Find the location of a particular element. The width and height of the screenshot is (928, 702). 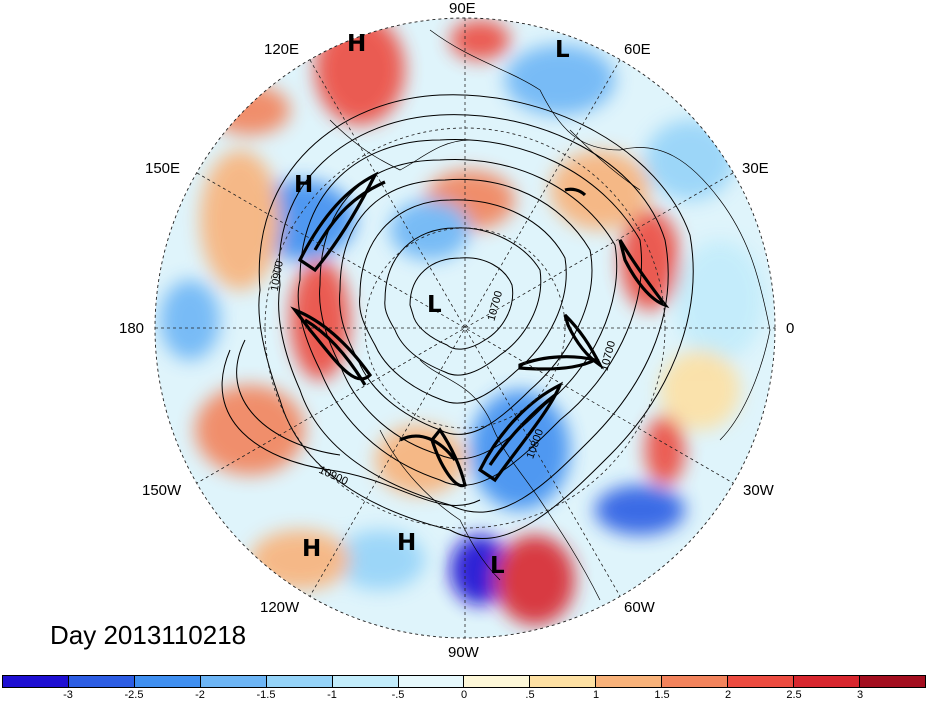

lon-label-30w: 30W is located at coordinates (758, 490).